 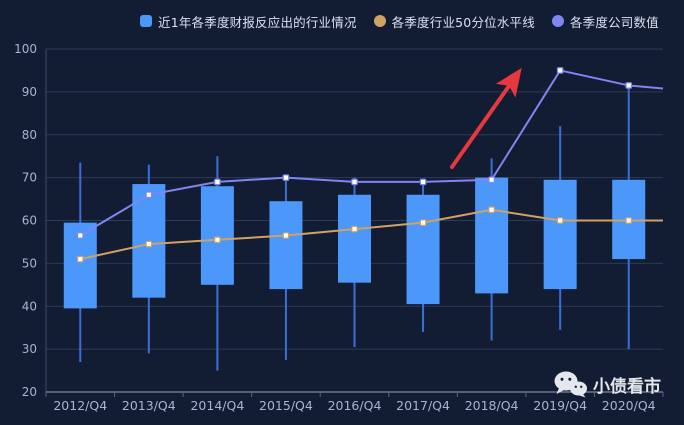 What do you see at coordinates (29, 306) in the screenshot?
I see `y-axis-label: 40` at bounding box center [29, 306].